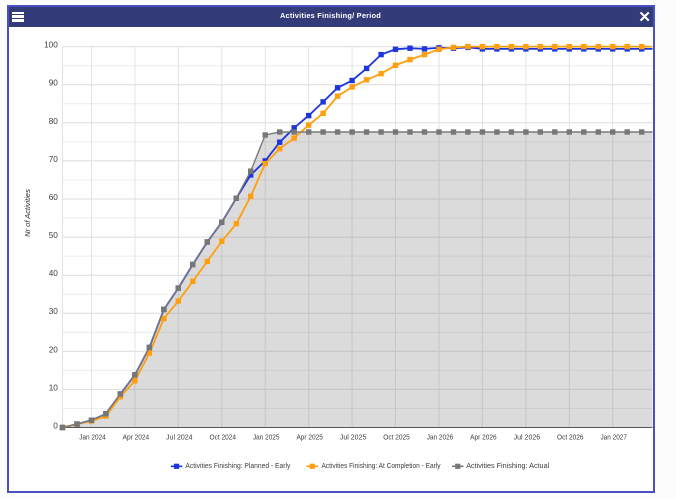 The image size is (676, 499). What do you see at coordinates (54, 83) in the screenshot?
I see `svg-text: 90` at bounding box center [54, 83].